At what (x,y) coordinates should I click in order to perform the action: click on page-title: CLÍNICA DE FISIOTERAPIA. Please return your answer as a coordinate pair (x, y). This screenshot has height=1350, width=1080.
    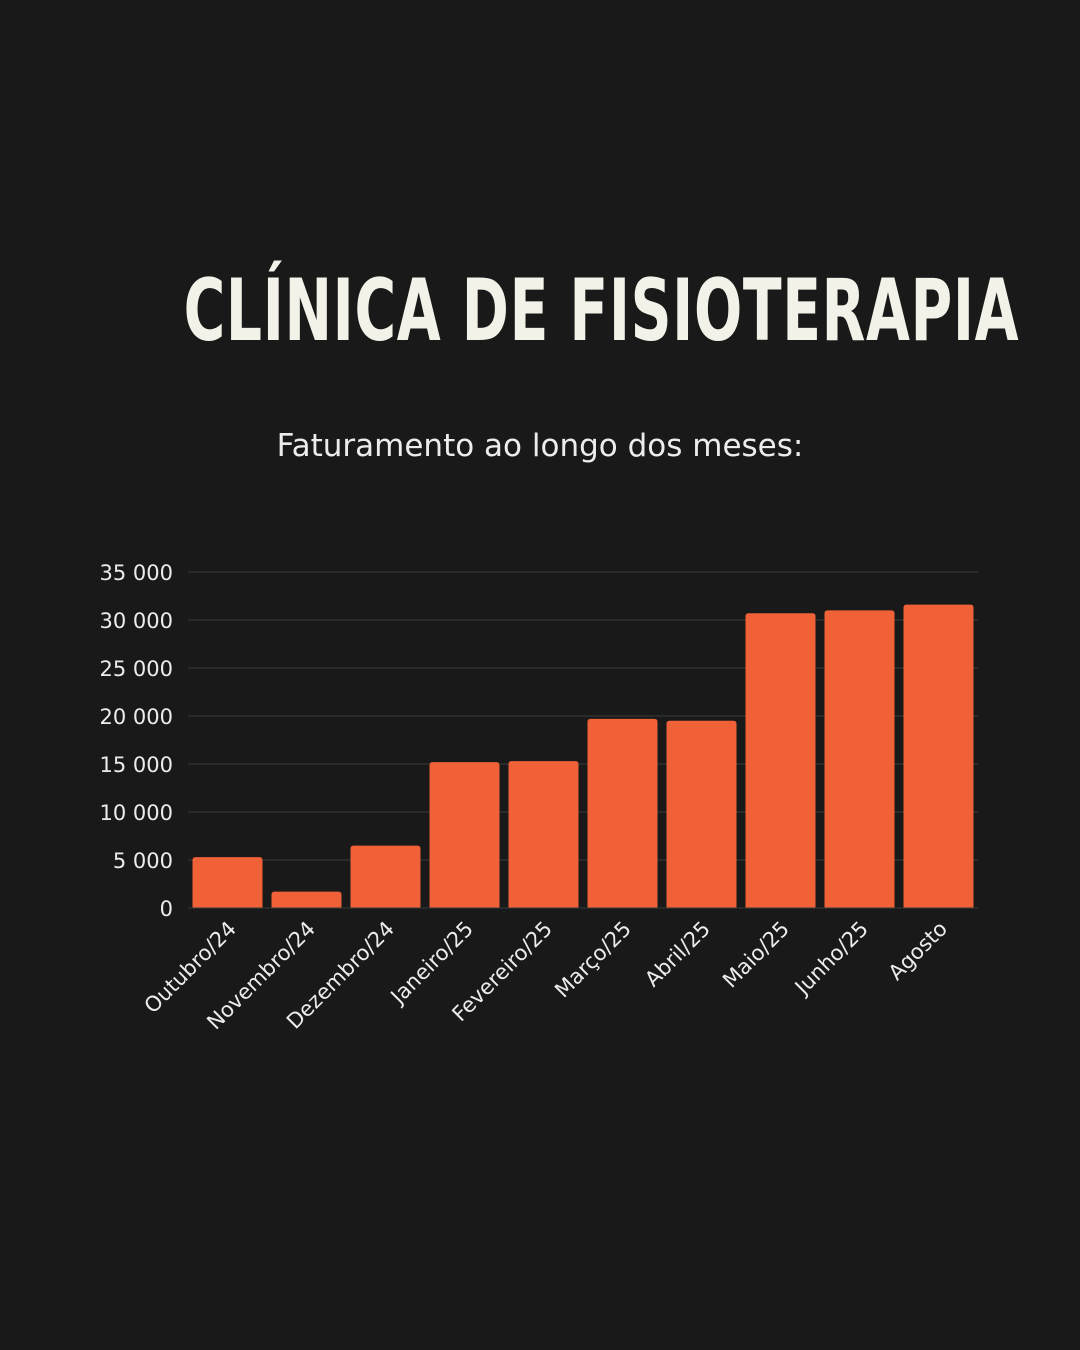
    Looking at the image, I should click on (601, 311).